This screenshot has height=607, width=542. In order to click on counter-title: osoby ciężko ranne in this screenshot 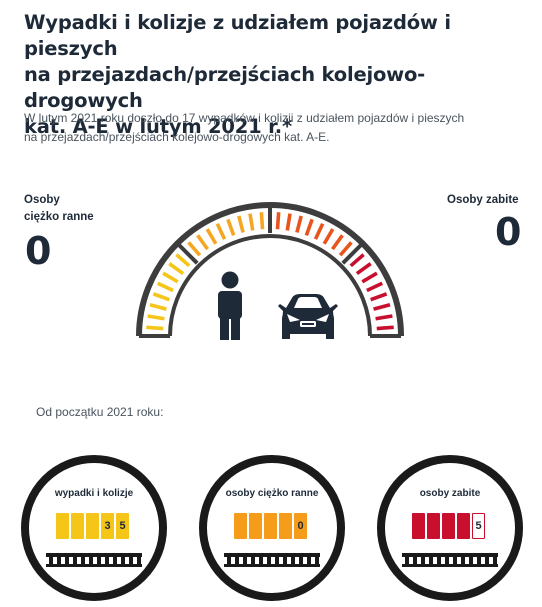, I will do `click(272, 493)`.